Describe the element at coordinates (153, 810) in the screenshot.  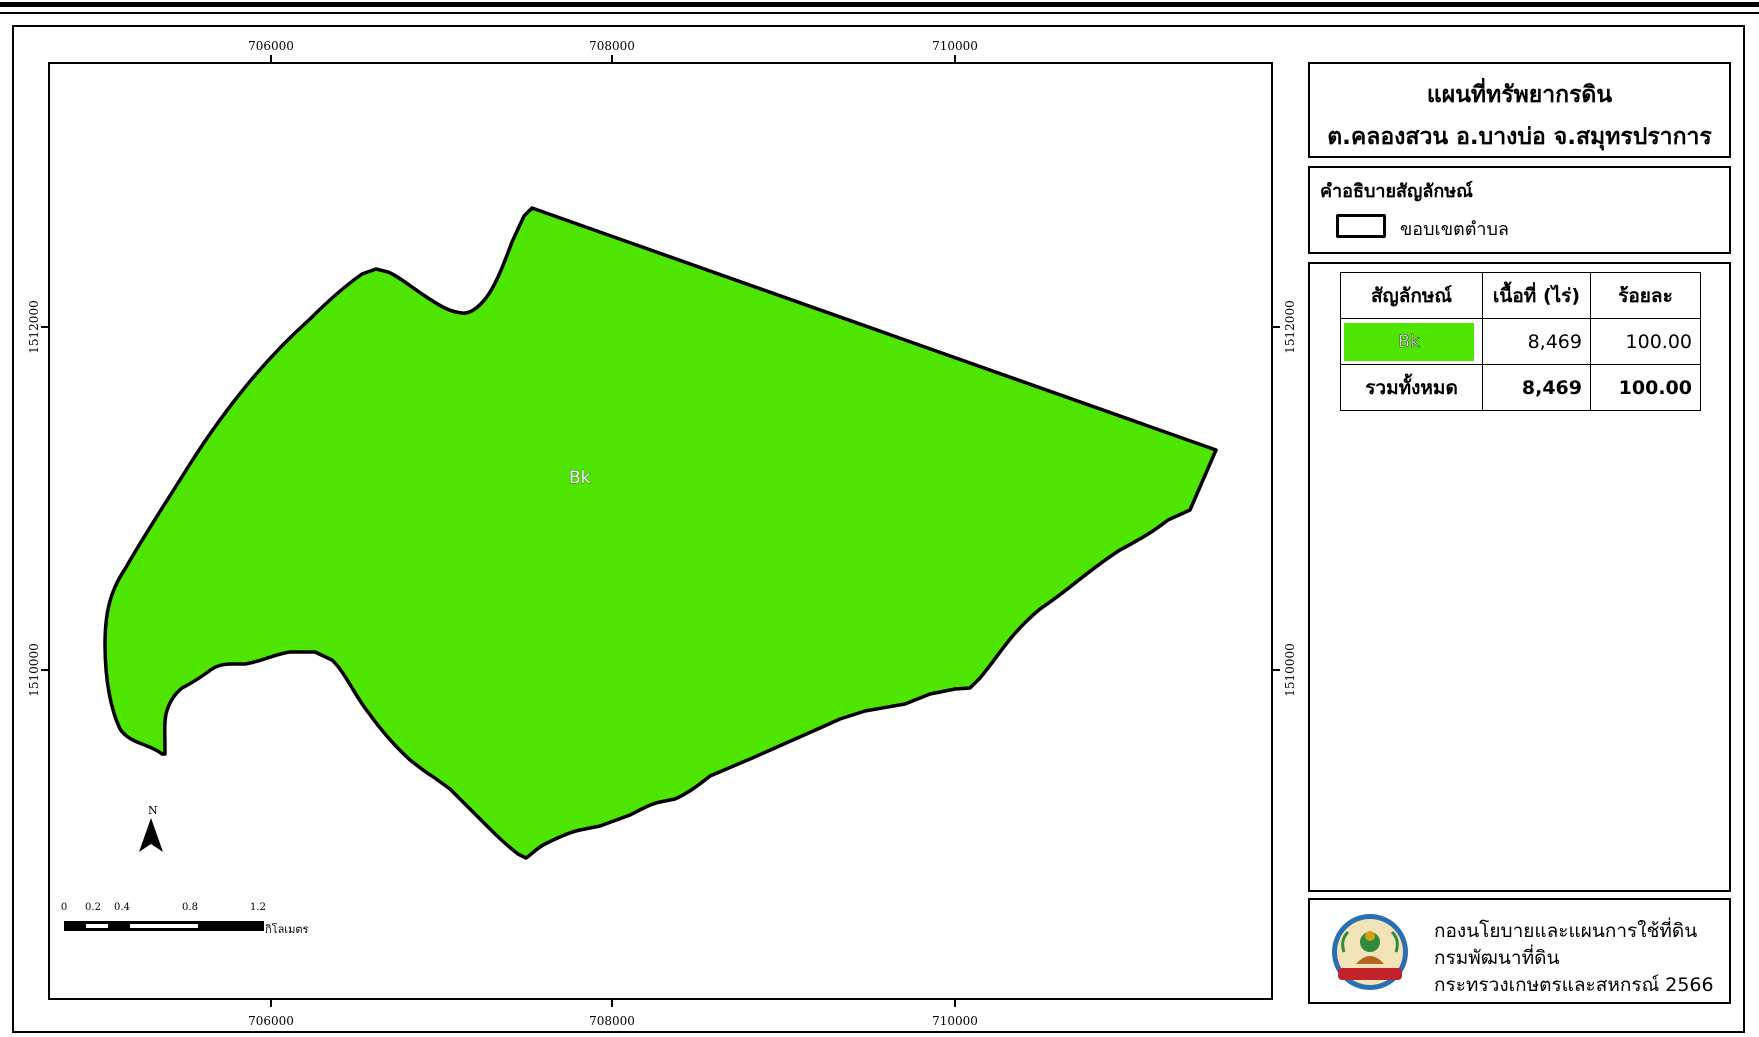
I see `north-label: N` at that location.